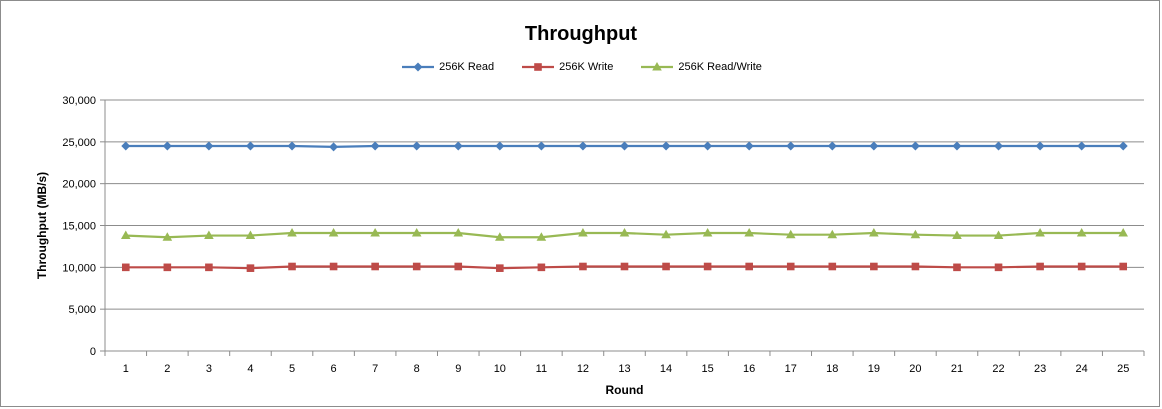  Describe the element at coordinates (79, 227) in the screenshot. I see `y-tick-label: 15,000` at that location.